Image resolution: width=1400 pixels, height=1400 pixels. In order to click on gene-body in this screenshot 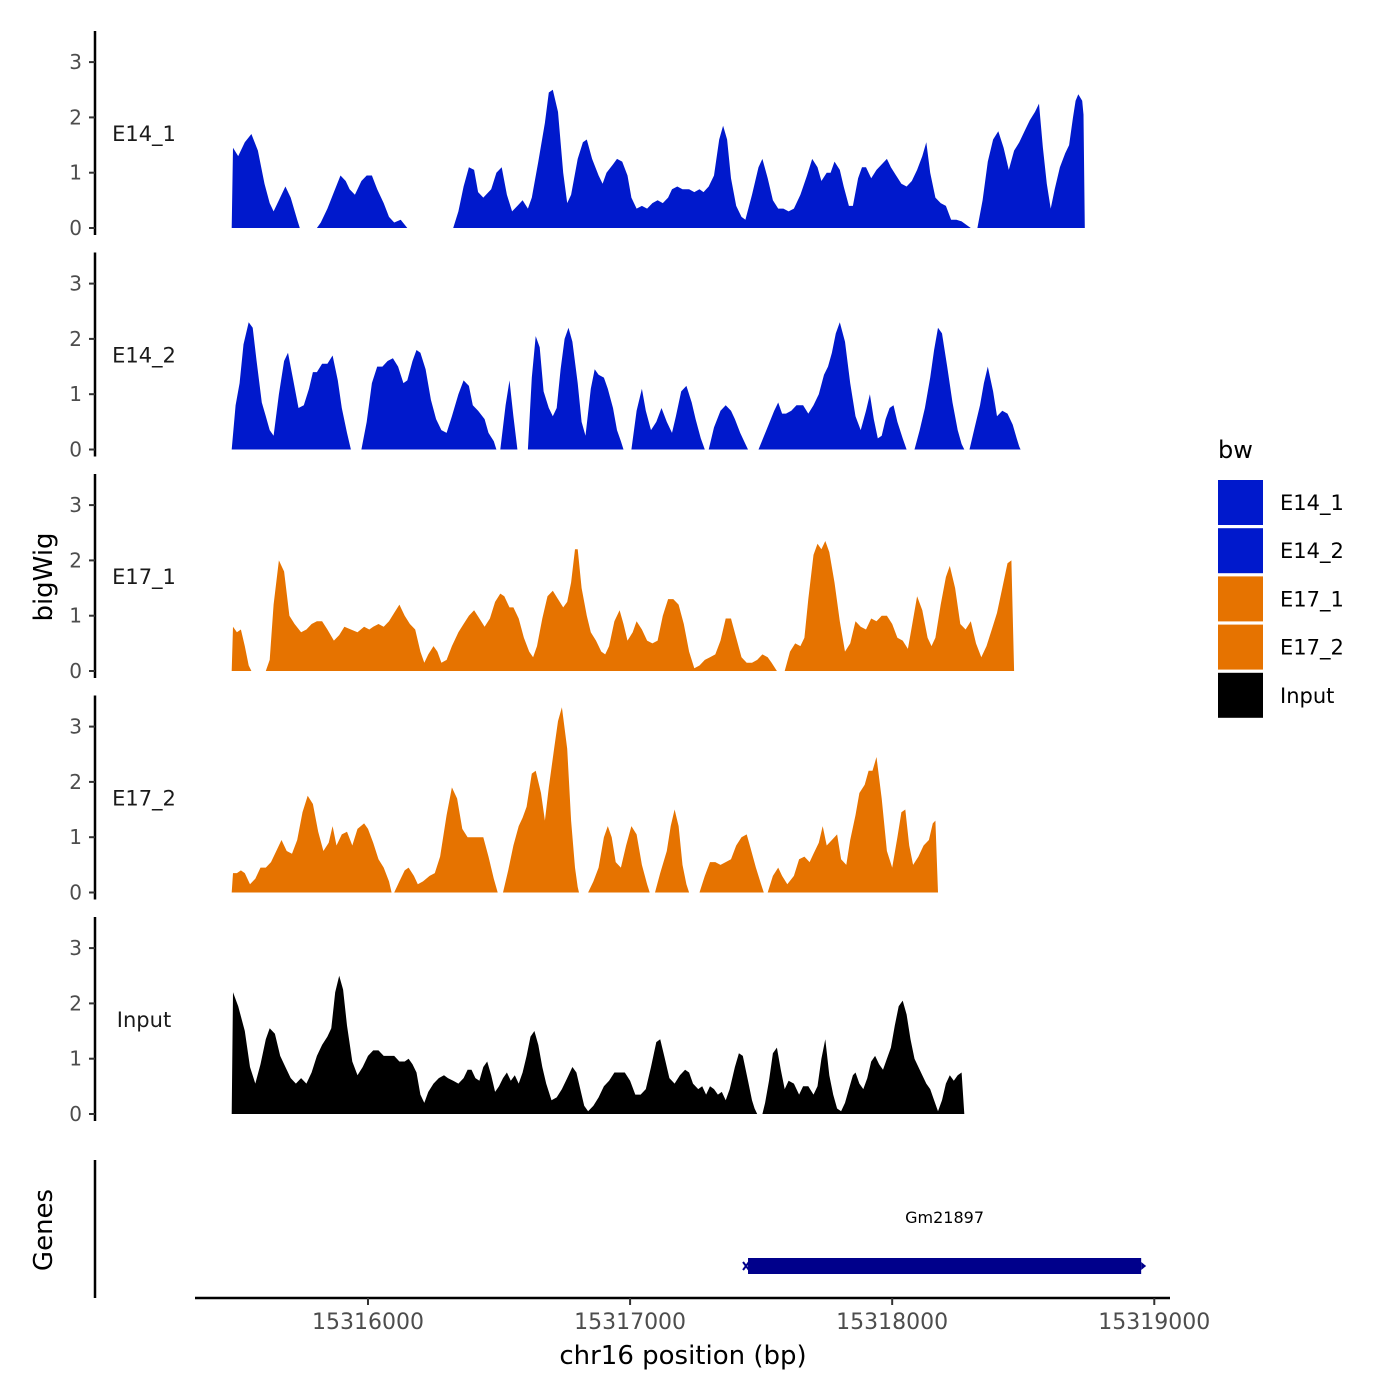, I will do `click(945, 1266)`.